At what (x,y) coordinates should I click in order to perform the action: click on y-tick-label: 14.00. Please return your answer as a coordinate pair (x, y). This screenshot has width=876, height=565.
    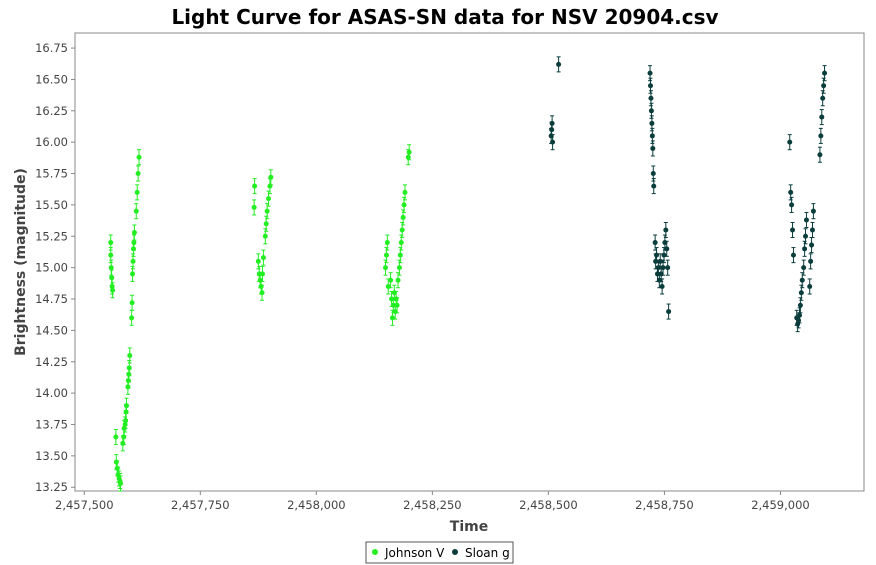
    Looking at the image, I should click on (51, 393).